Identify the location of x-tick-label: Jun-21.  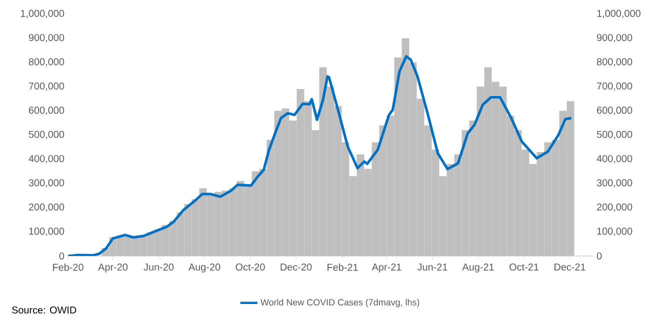
(432, 267).